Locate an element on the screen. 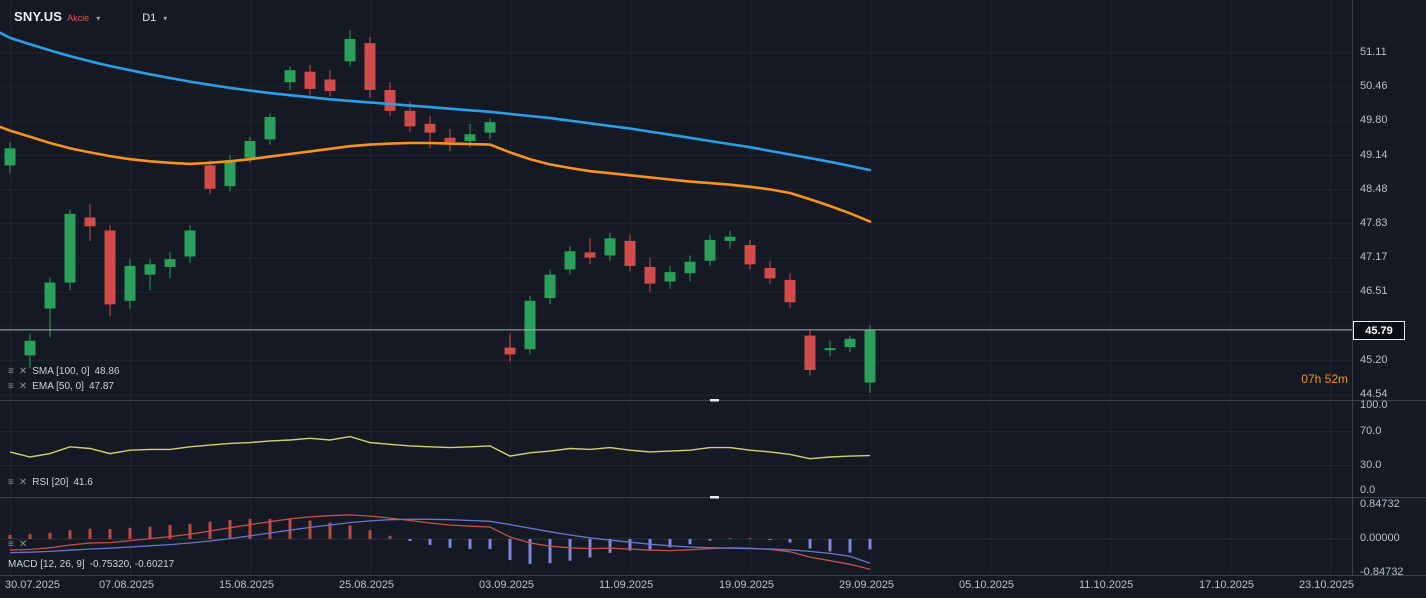  rsi-tick-label: 100.0 is located at coordinates (1374, 405).